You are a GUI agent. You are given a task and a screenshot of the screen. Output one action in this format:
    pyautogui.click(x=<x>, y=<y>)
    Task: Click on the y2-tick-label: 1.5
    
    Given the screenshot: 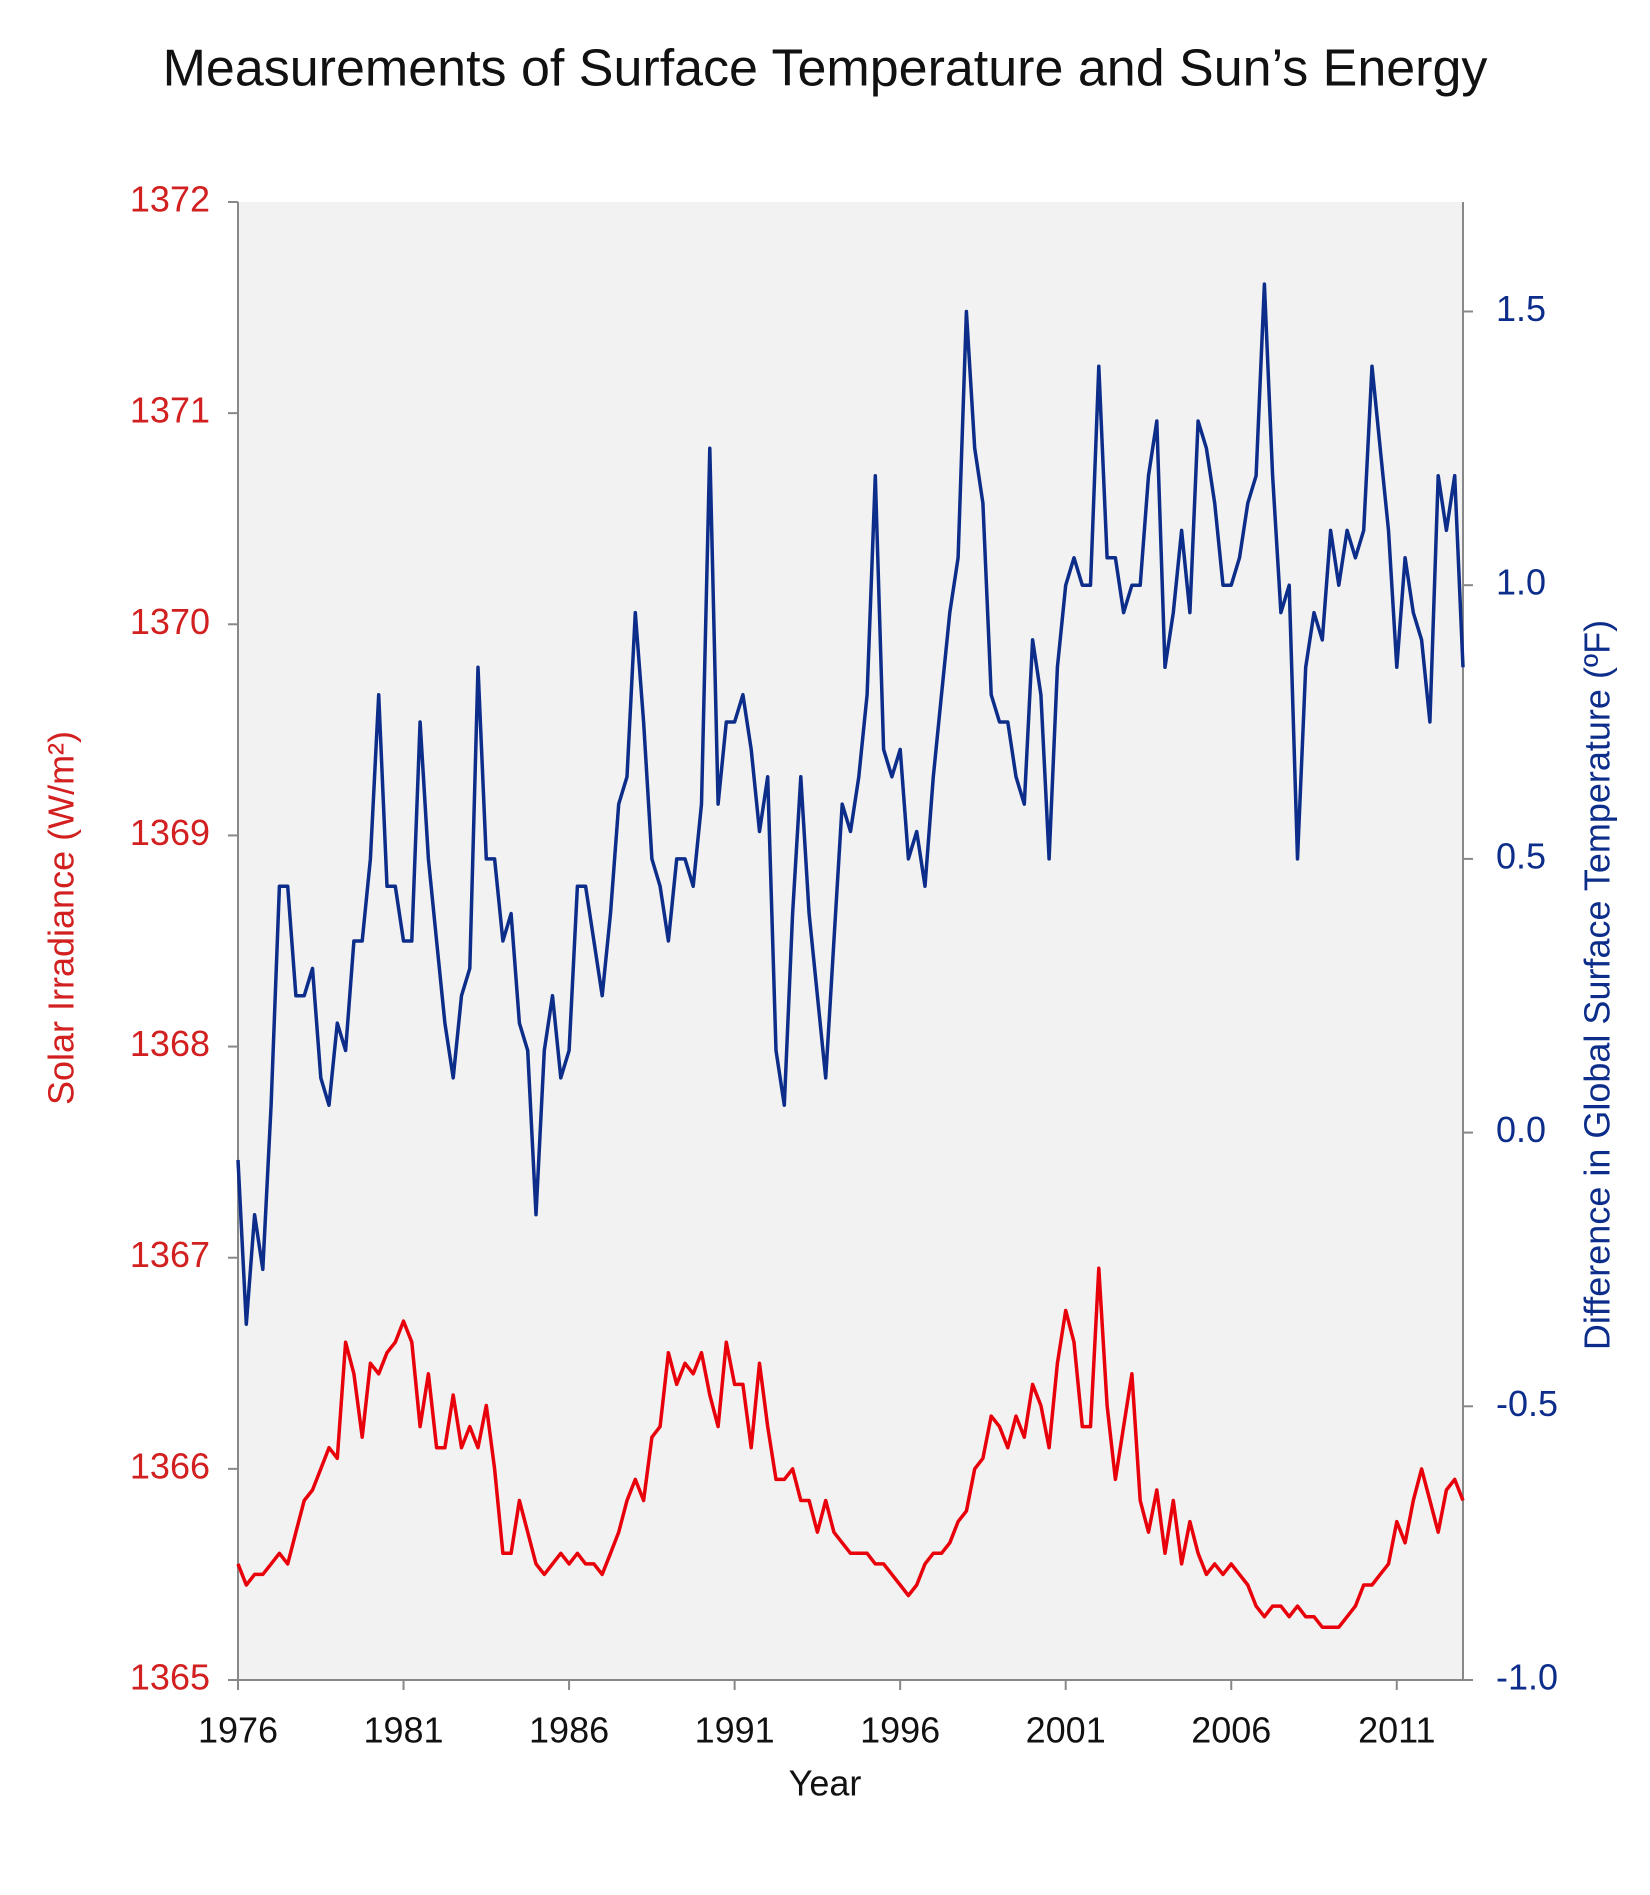 What is the action you would take?
    pyautogui.click(x=1521, y=308)
    